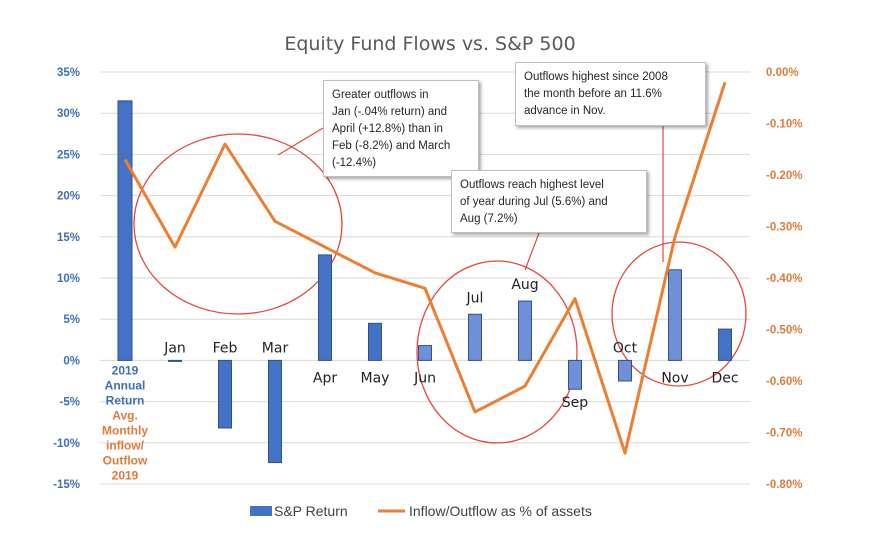 The height and width of the screenshot is (545, 869). Describe the element at coordinates (68, 197) in the screenshot. I see `left-tick-label: 20%` at that location.